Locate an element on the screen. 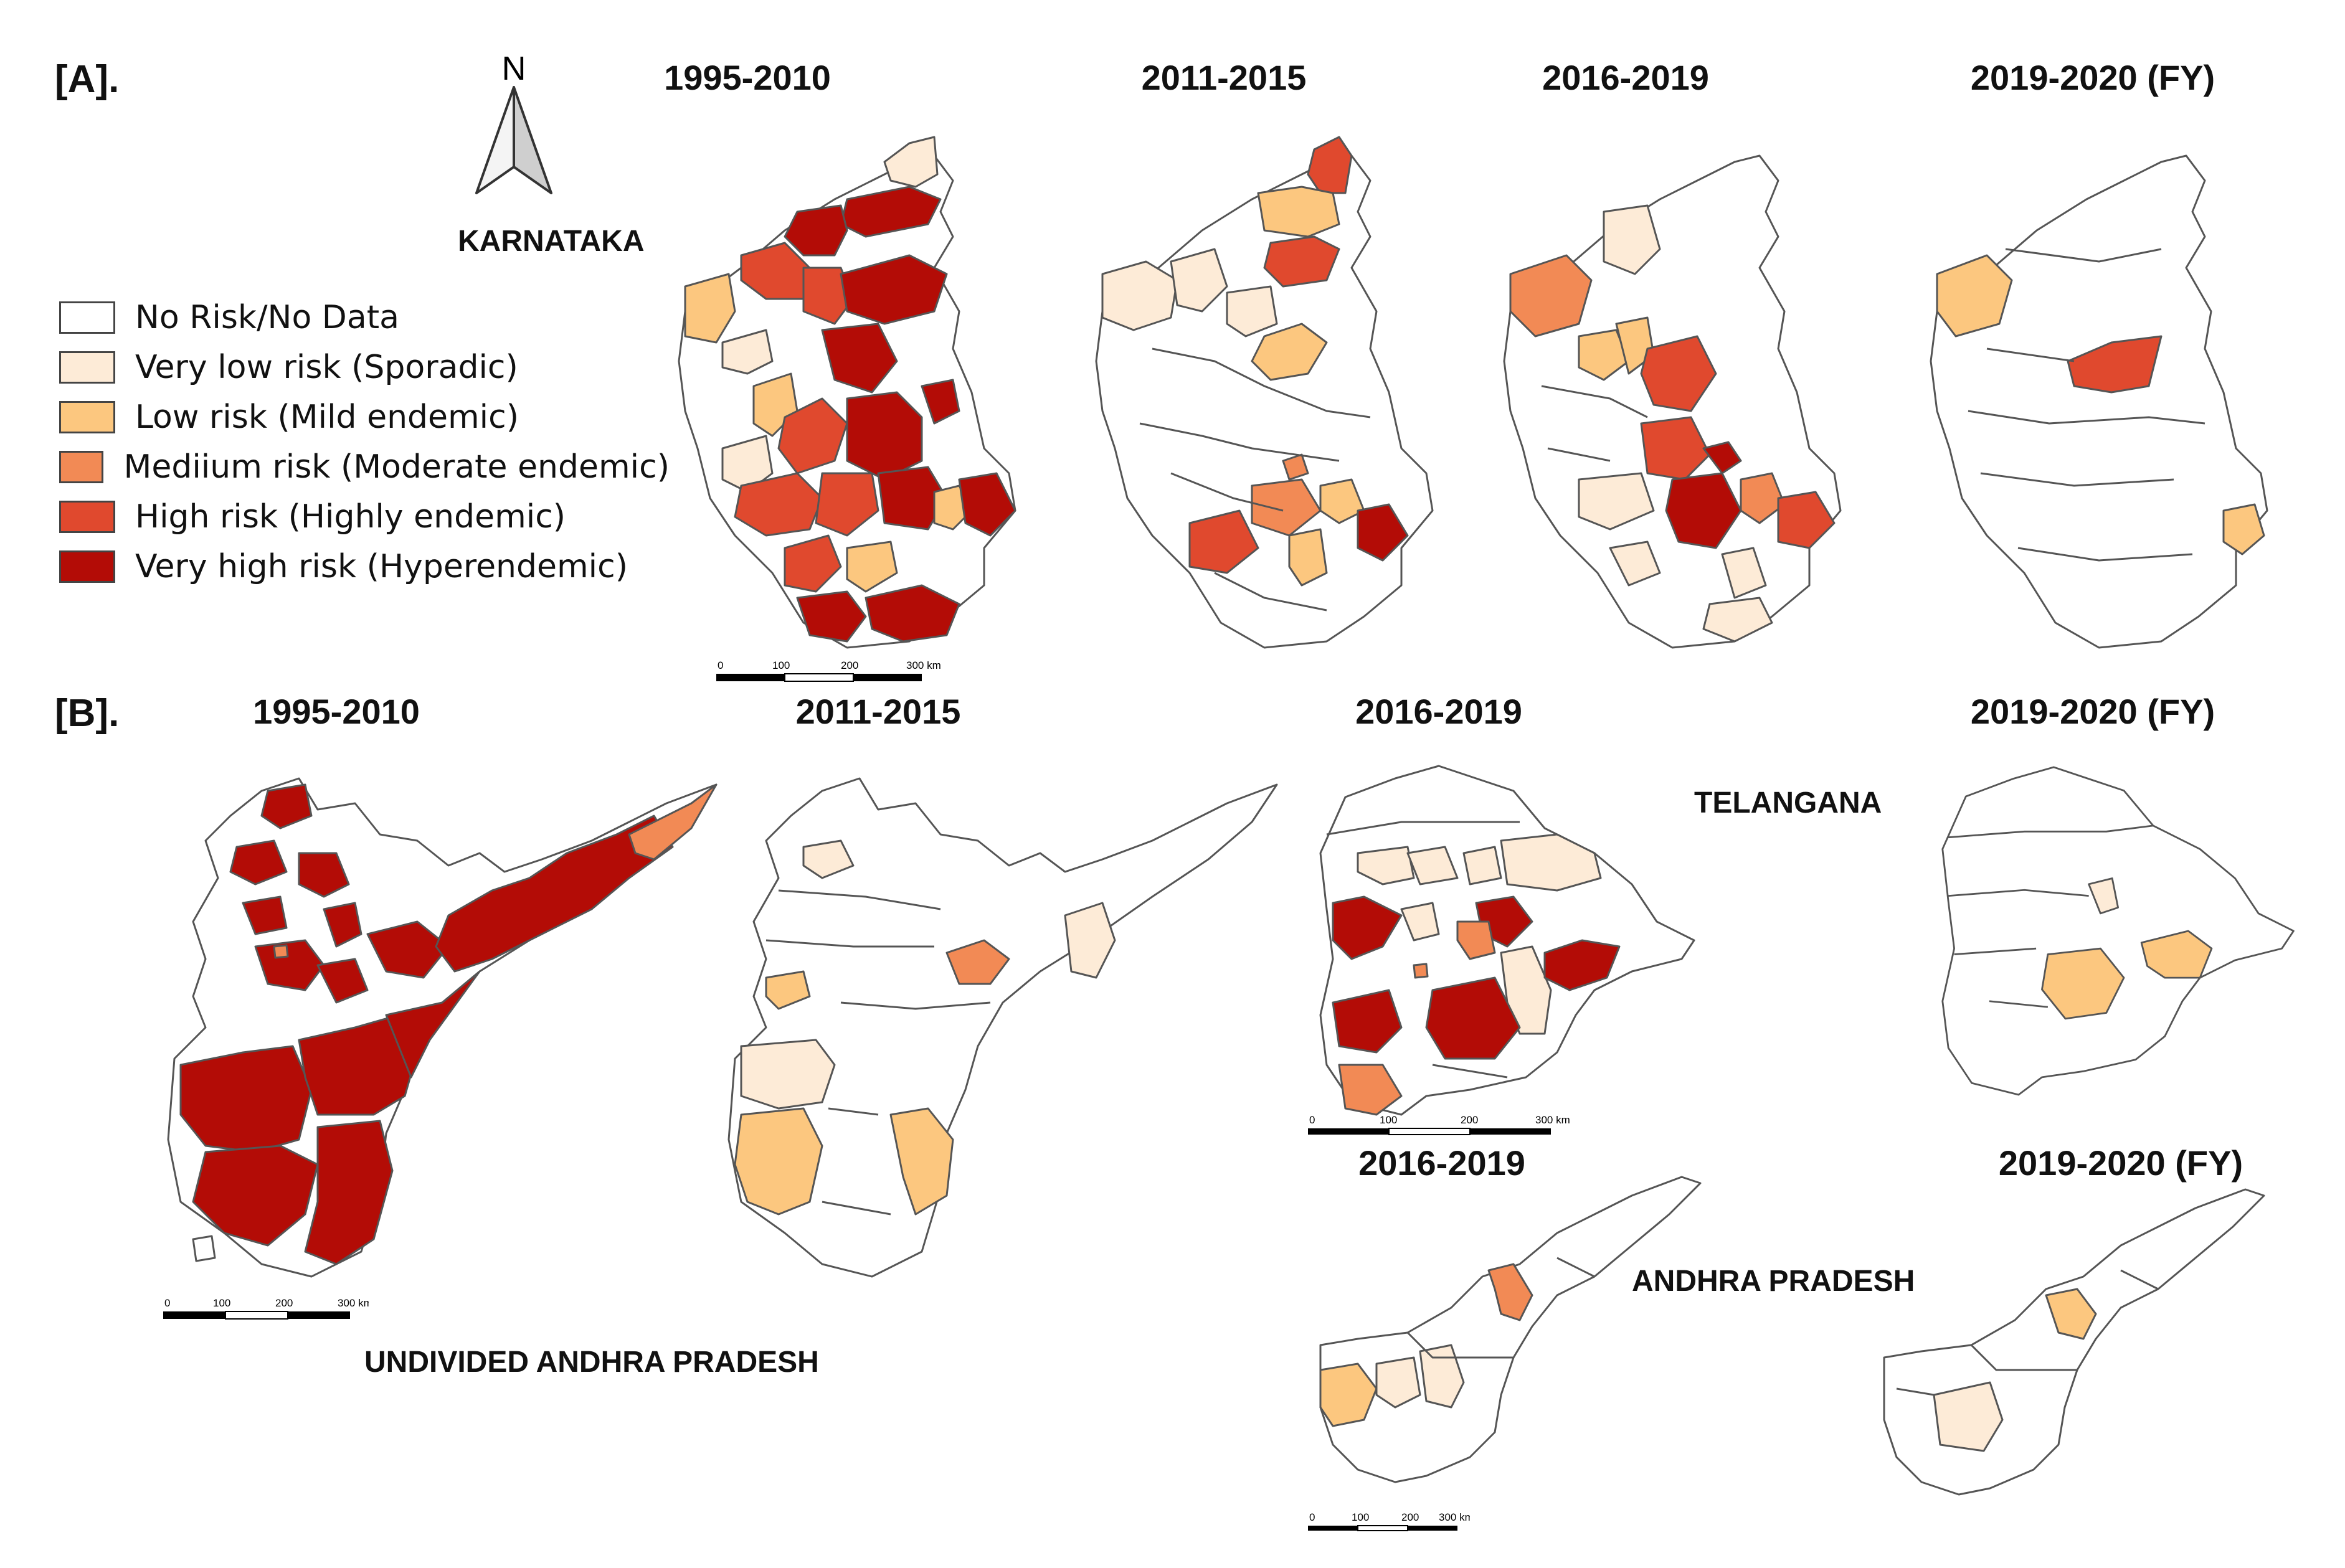  undivided-ap-map-1995-2010 is located at coordinates (442, 1033).